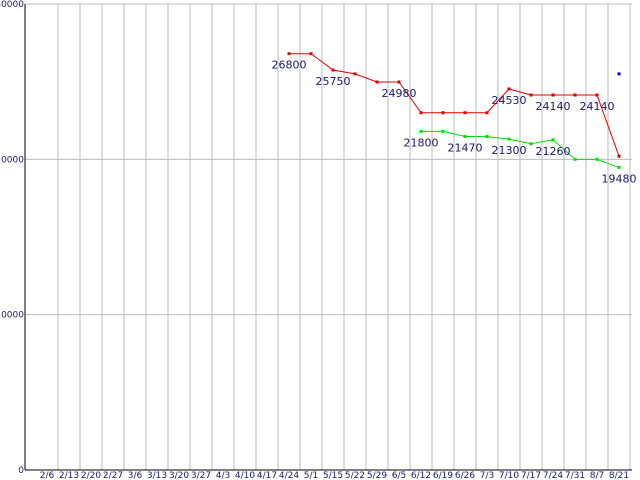 This screenshot has height=480, width=640. I want to click on series-group, so click(454, 110).